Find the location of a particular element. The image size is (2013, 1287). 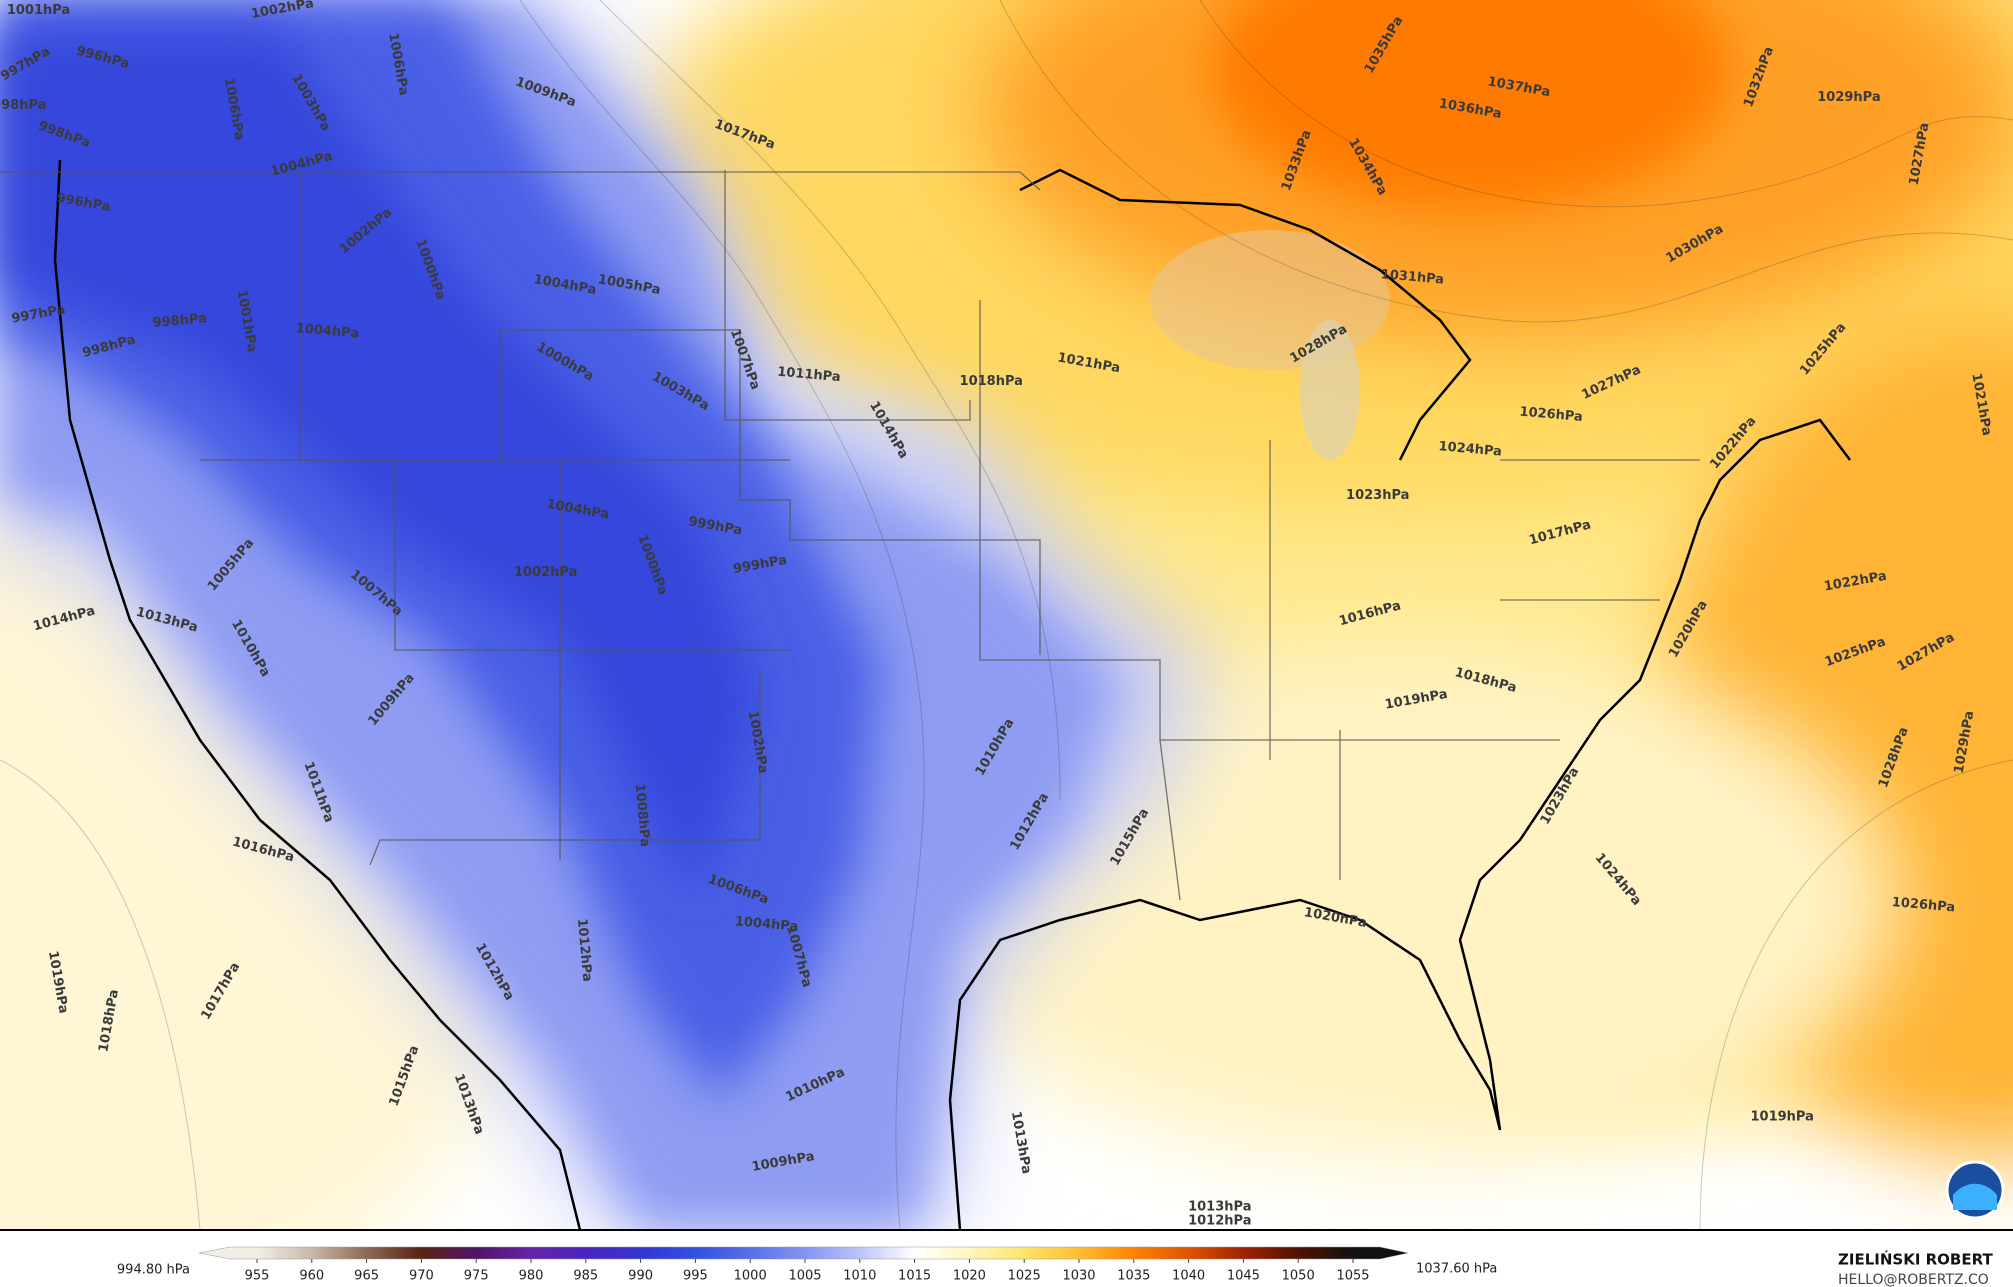

colorbar-tick-label: 980 is located at coordinates (531, 1276).